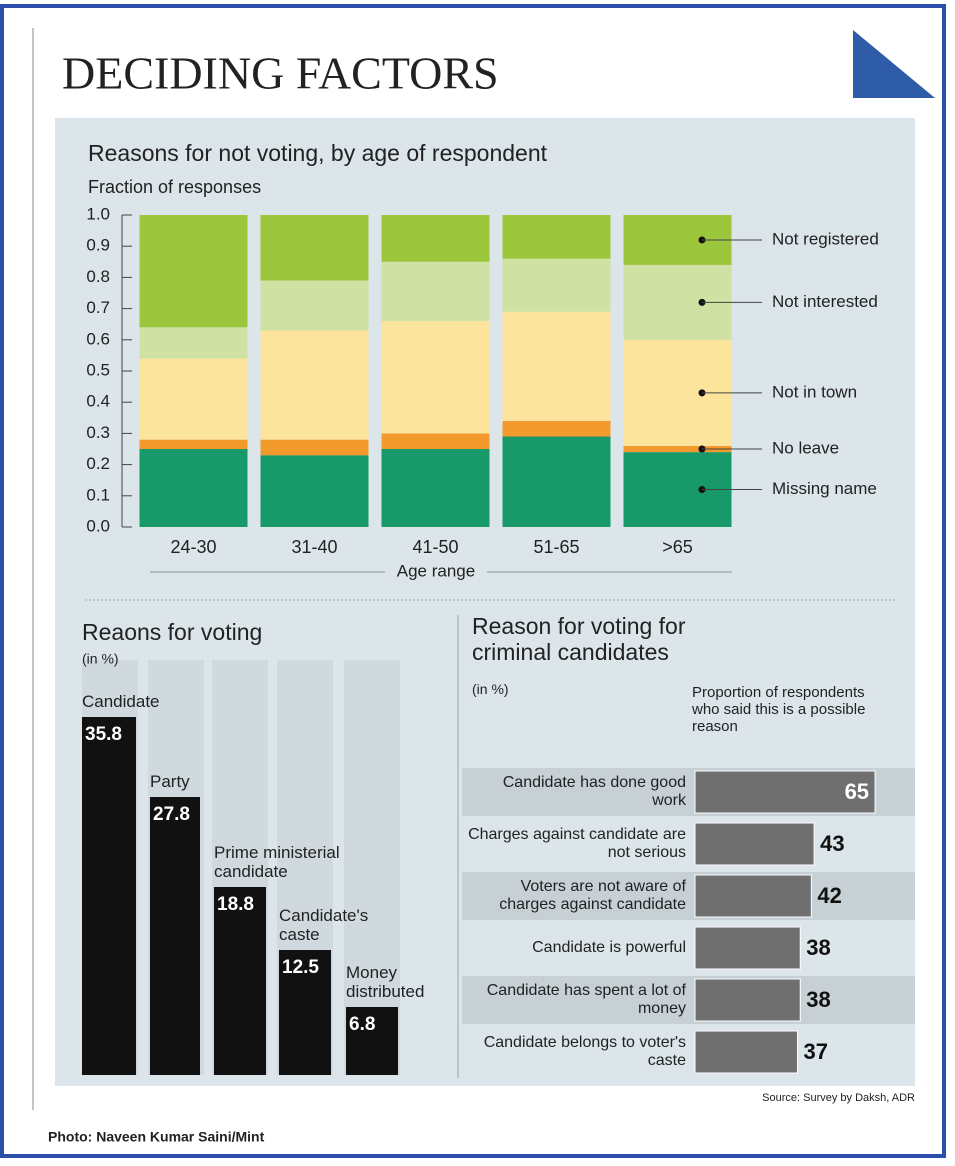 The height and width of the screenshot is (1166, 955). I want to click on y-tick-label: 0.4, so click(98, 401).